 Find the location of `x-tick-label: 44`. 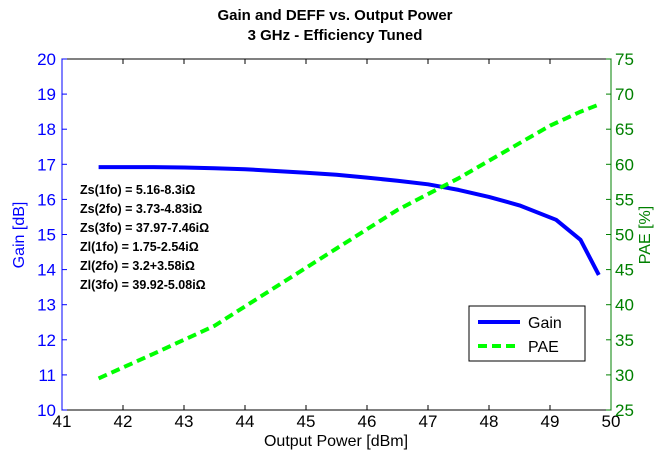

x-tick-label: 44 is located at coordinates (245, 421).